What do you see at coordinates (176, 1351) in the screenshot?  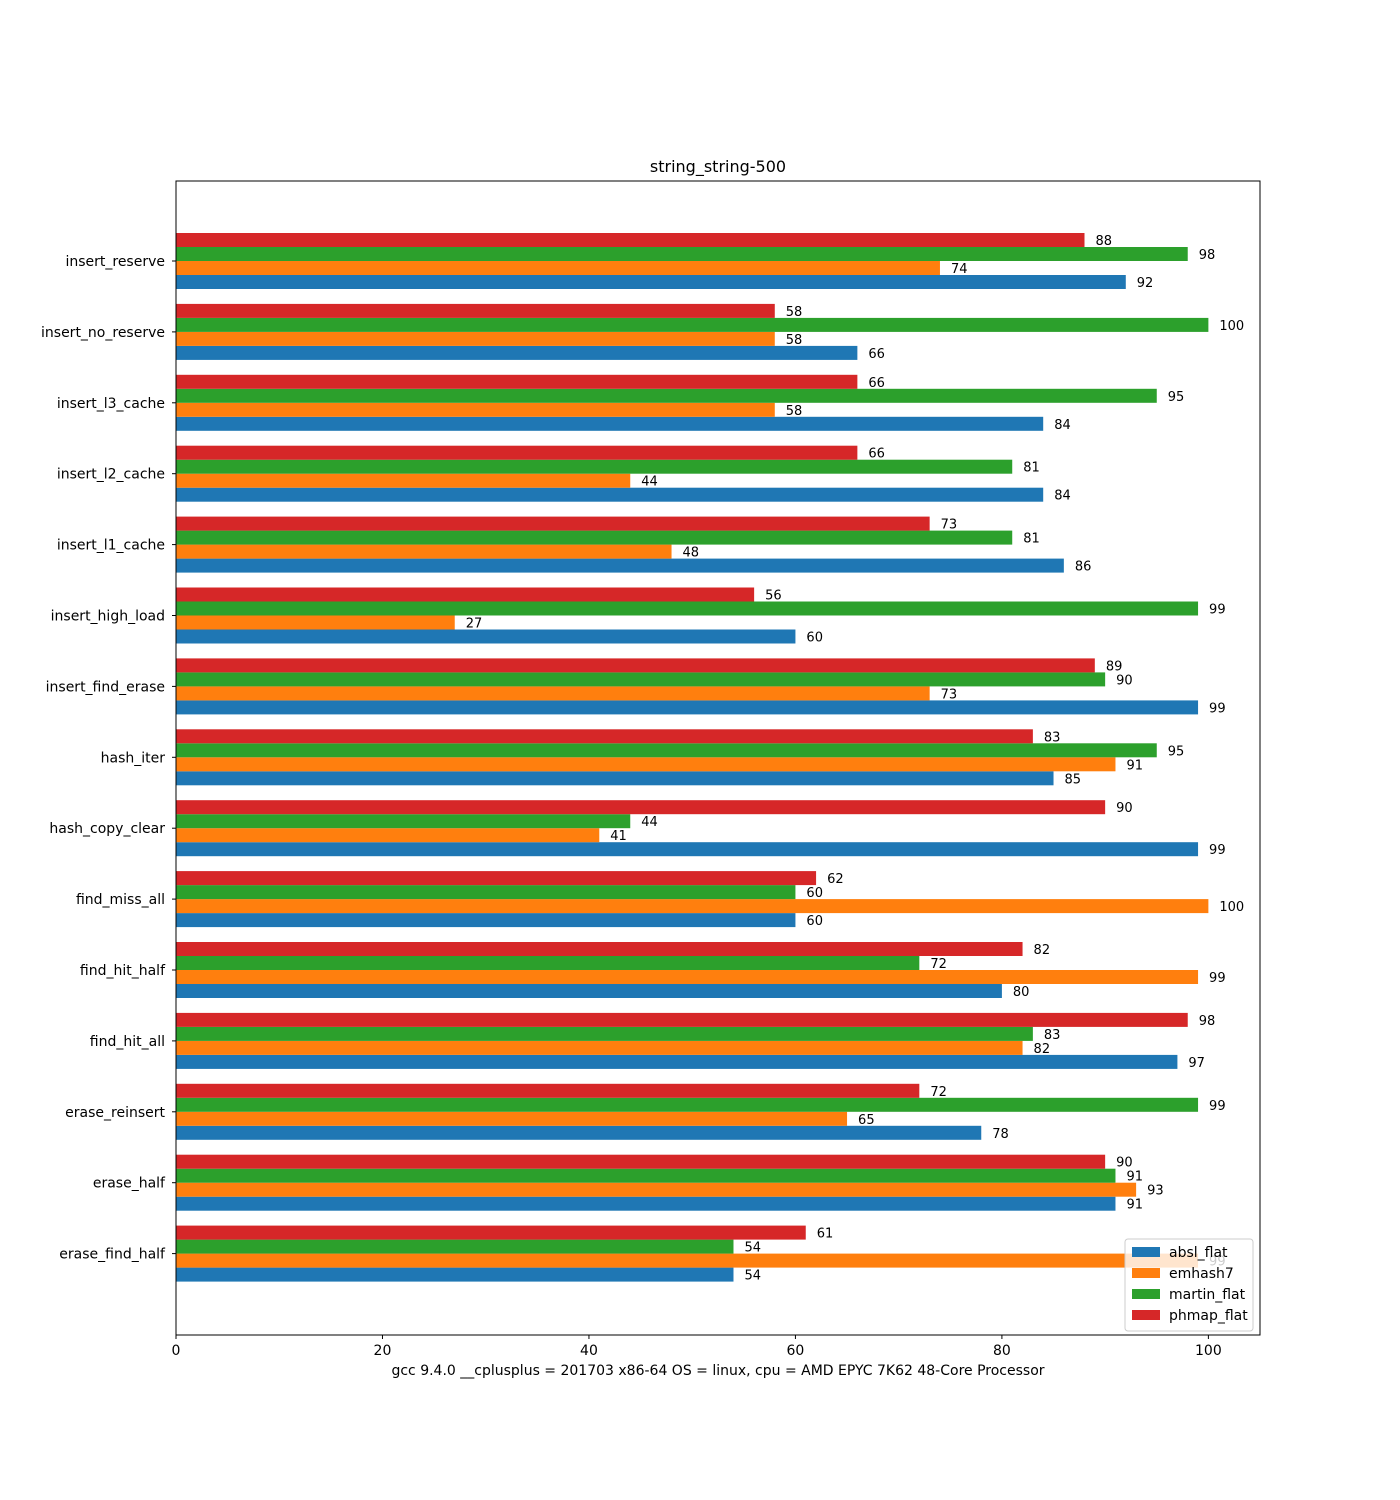 I see `x-tick-label: 0` at bounding box center [176, 1351].